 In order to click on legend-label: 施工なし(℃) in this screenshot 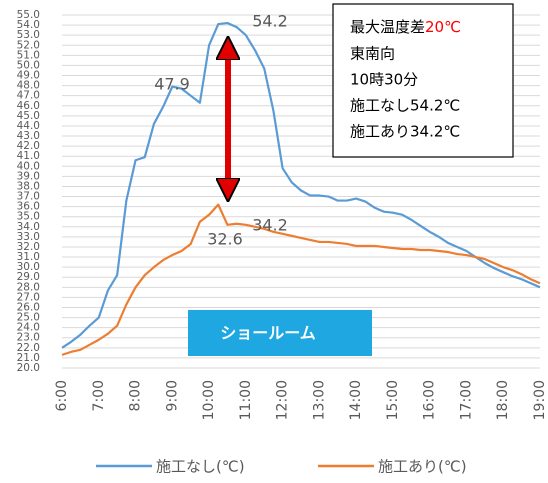, I will do `click(200, 467)`.